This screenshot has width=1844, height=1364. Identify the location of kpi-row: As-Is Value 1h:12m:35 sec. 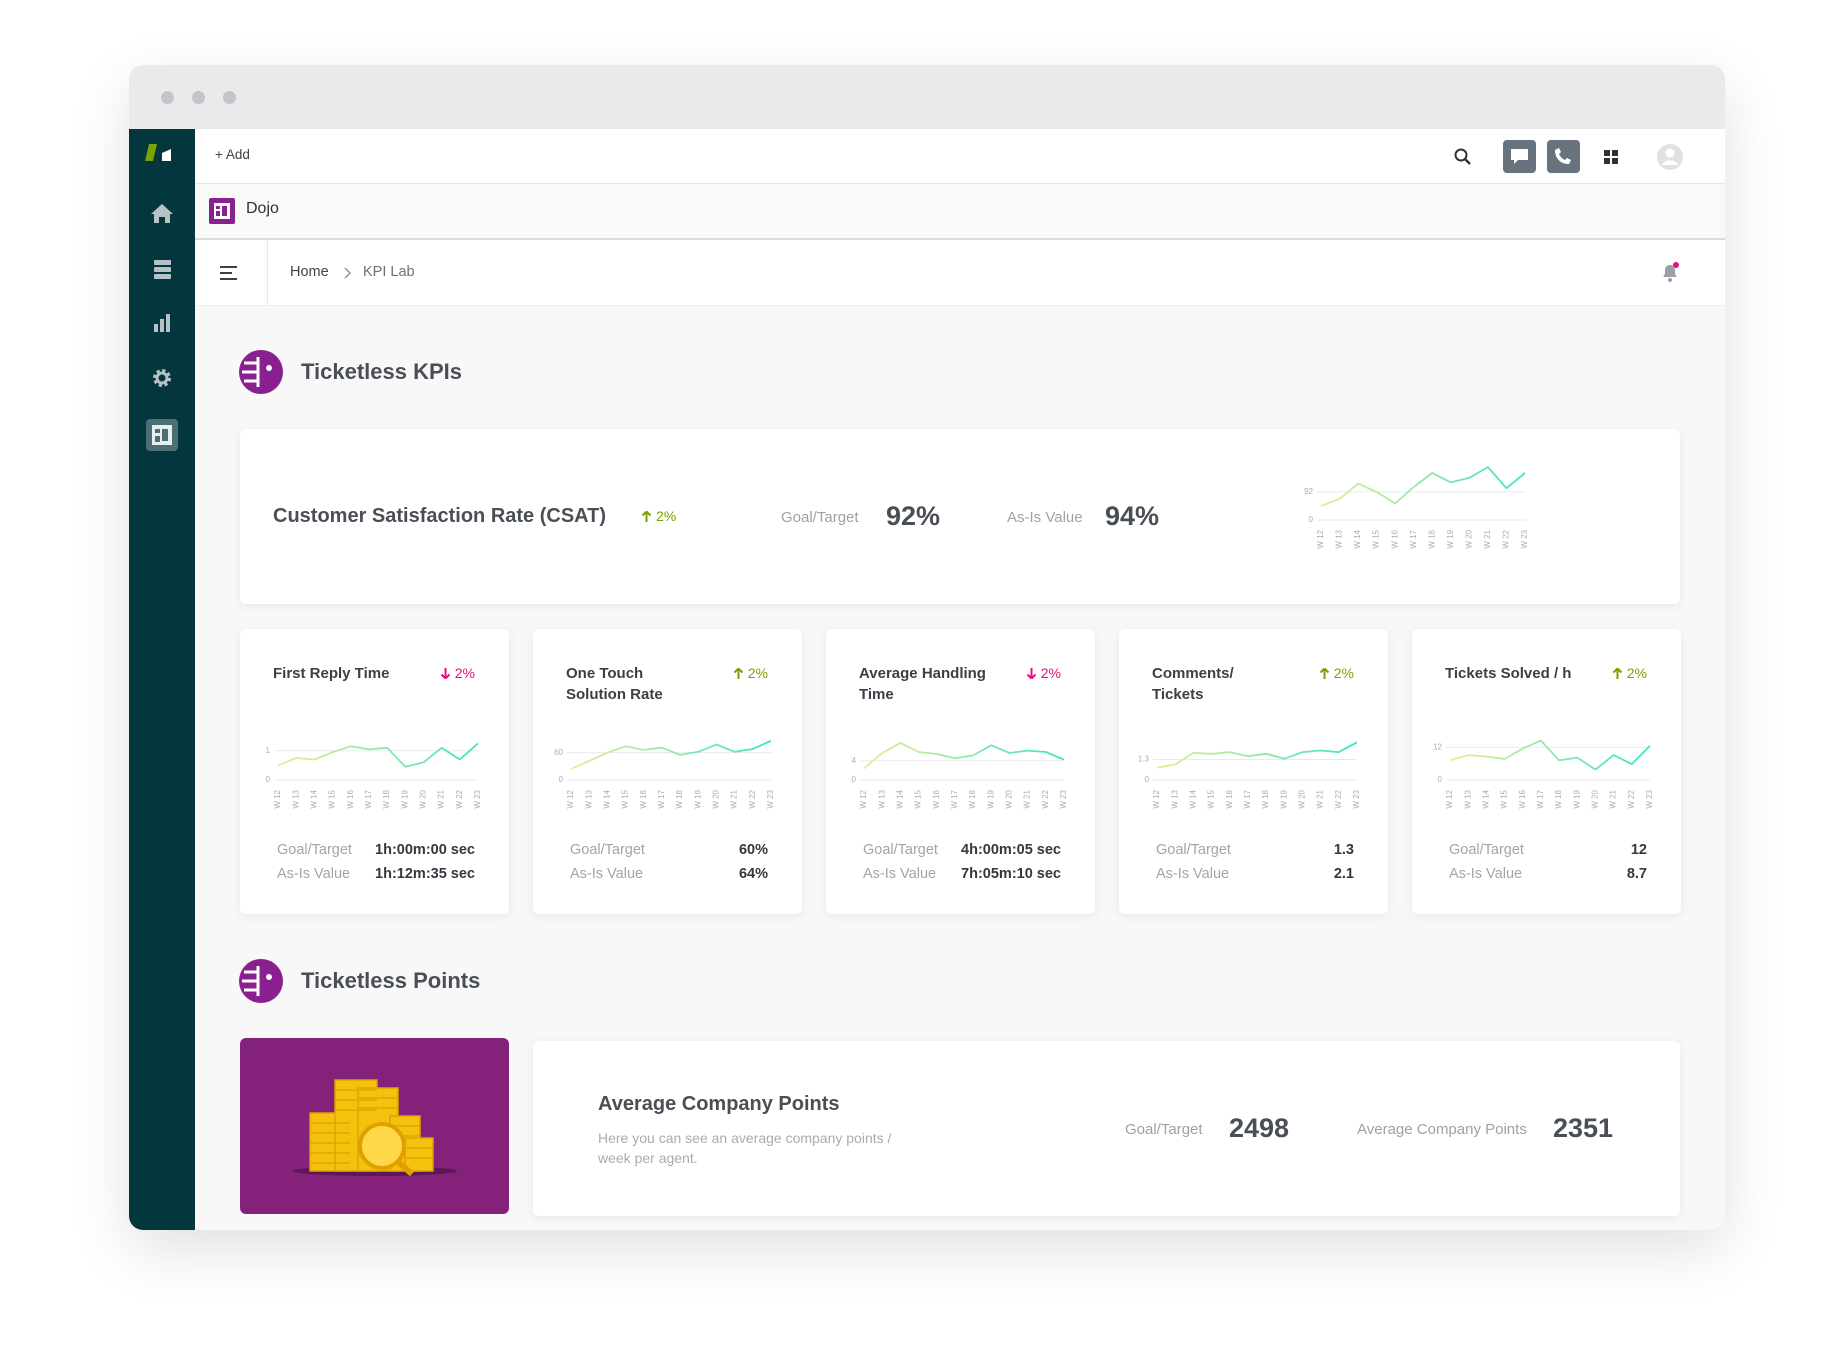
(376, 874).